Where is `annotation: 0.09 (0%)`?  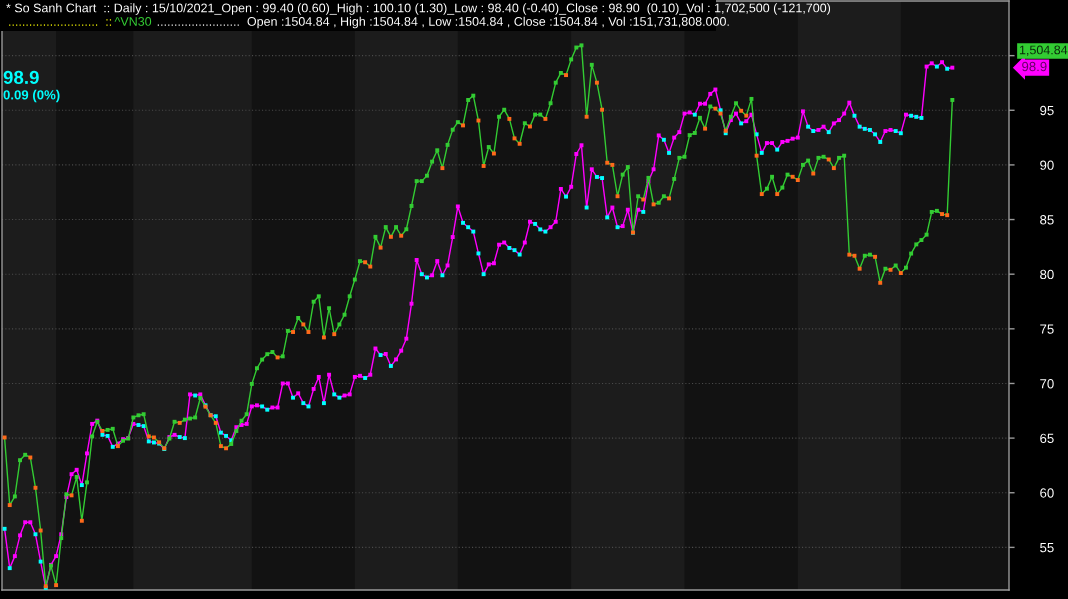 annotation: 0.09 (0%) is located at coordinates (31, 96).